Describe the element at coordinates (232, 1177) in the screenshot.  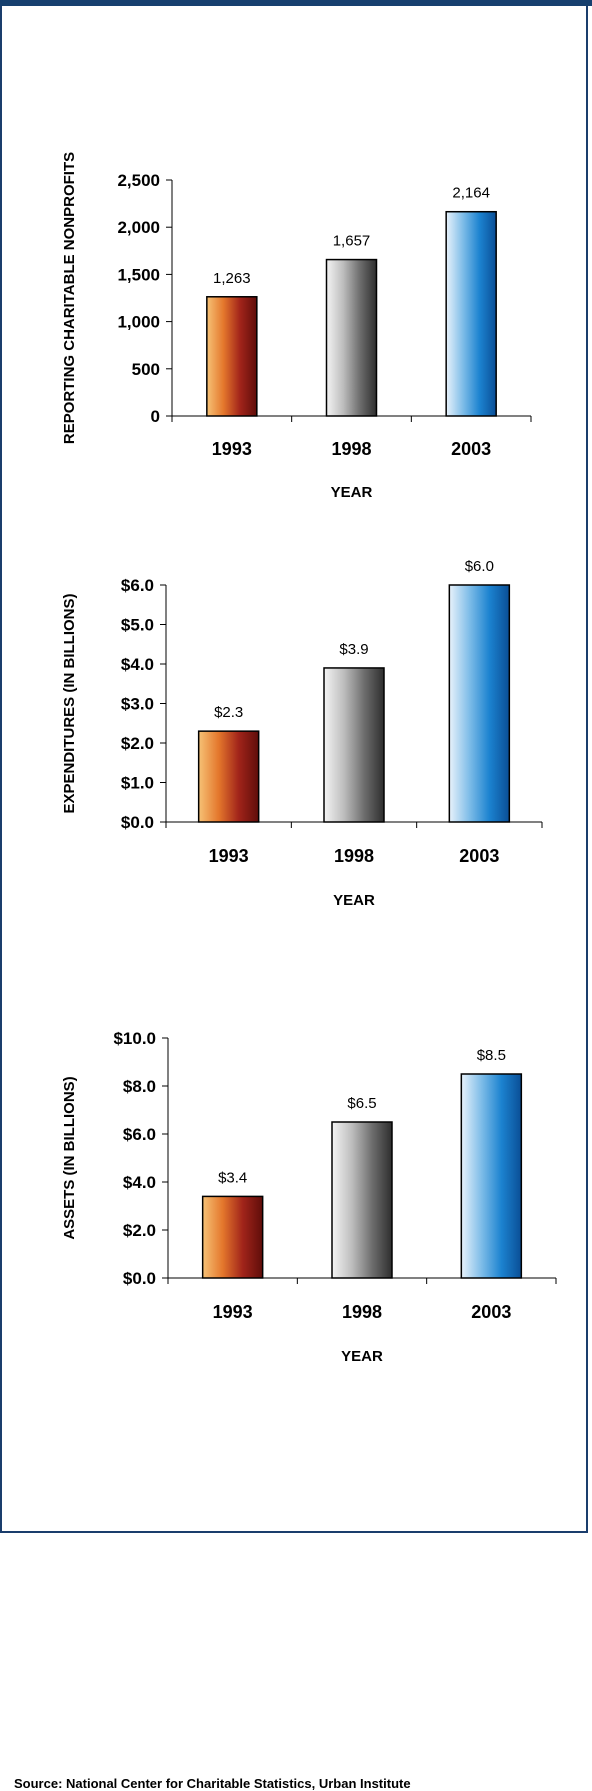
I see `data-label-1993: $3.4` at that location.